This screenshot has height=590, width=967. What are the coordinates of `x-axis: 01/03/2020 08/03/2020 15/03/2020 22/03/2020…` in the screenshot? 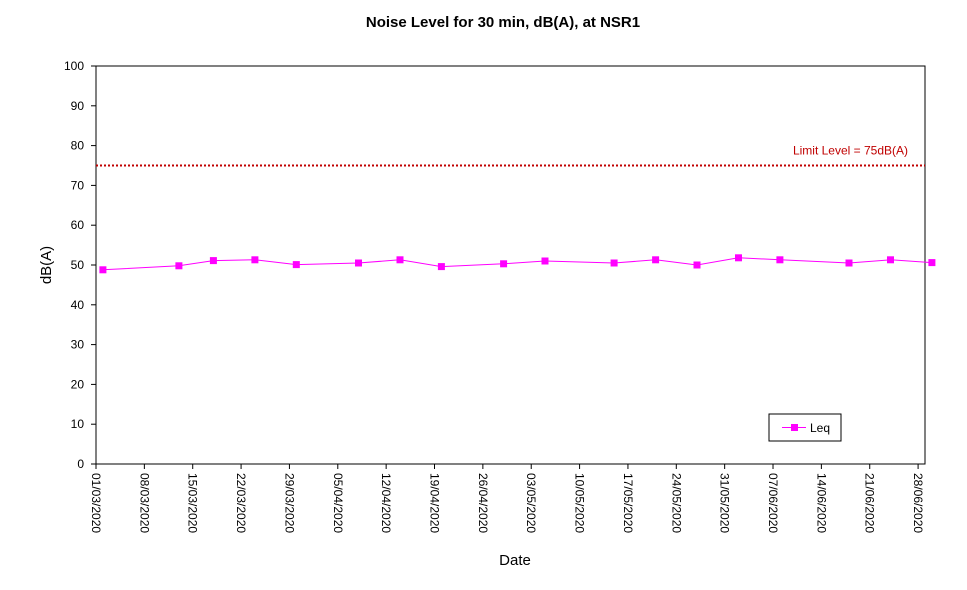 It's located at (507, 498).